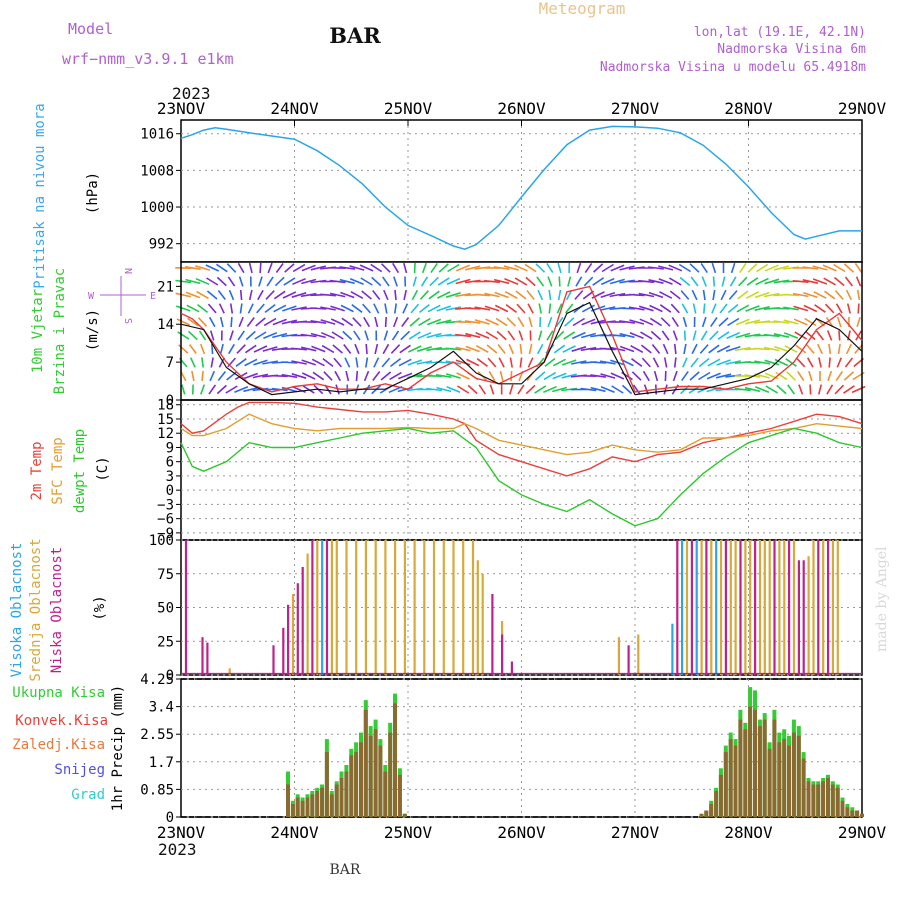 Image resolution: width=900 pixels, height=904 pixels. I want to click on srednja-ylabel: Srednja Oblacnost, so click(36, 609).